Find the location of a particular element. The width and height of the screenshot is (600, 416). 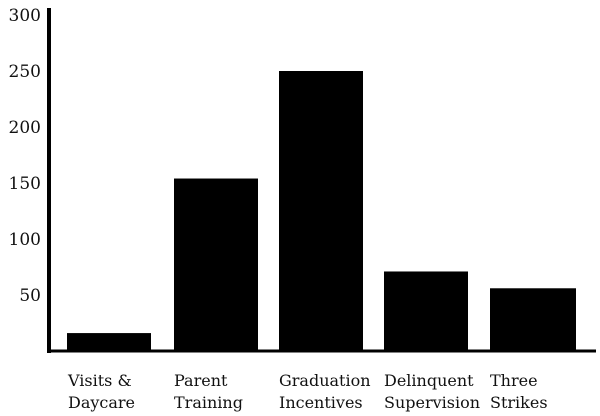

x-category-label-line: Incentives is located at coordinates (321, 402).